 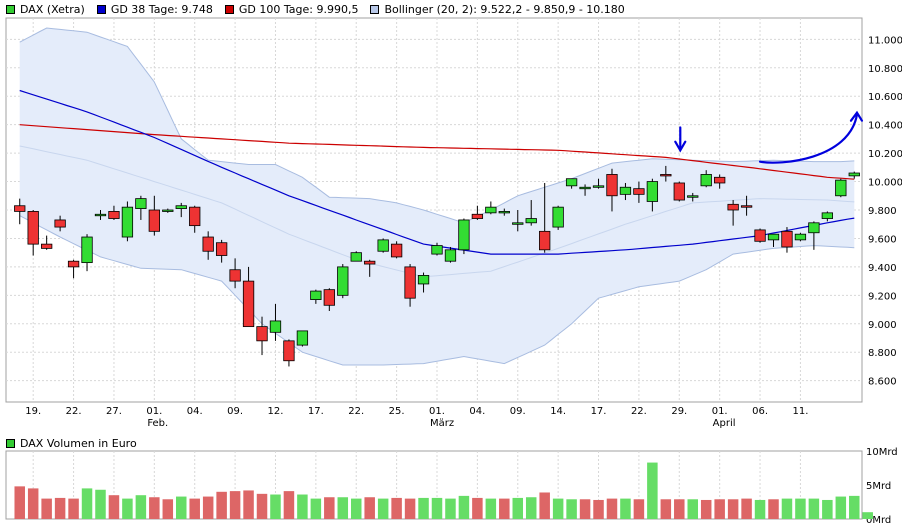 What do you see at coordinates (195, 411) in the screenshot?
I see `x-tick-label: 04.` at bounding box center [195, 411].